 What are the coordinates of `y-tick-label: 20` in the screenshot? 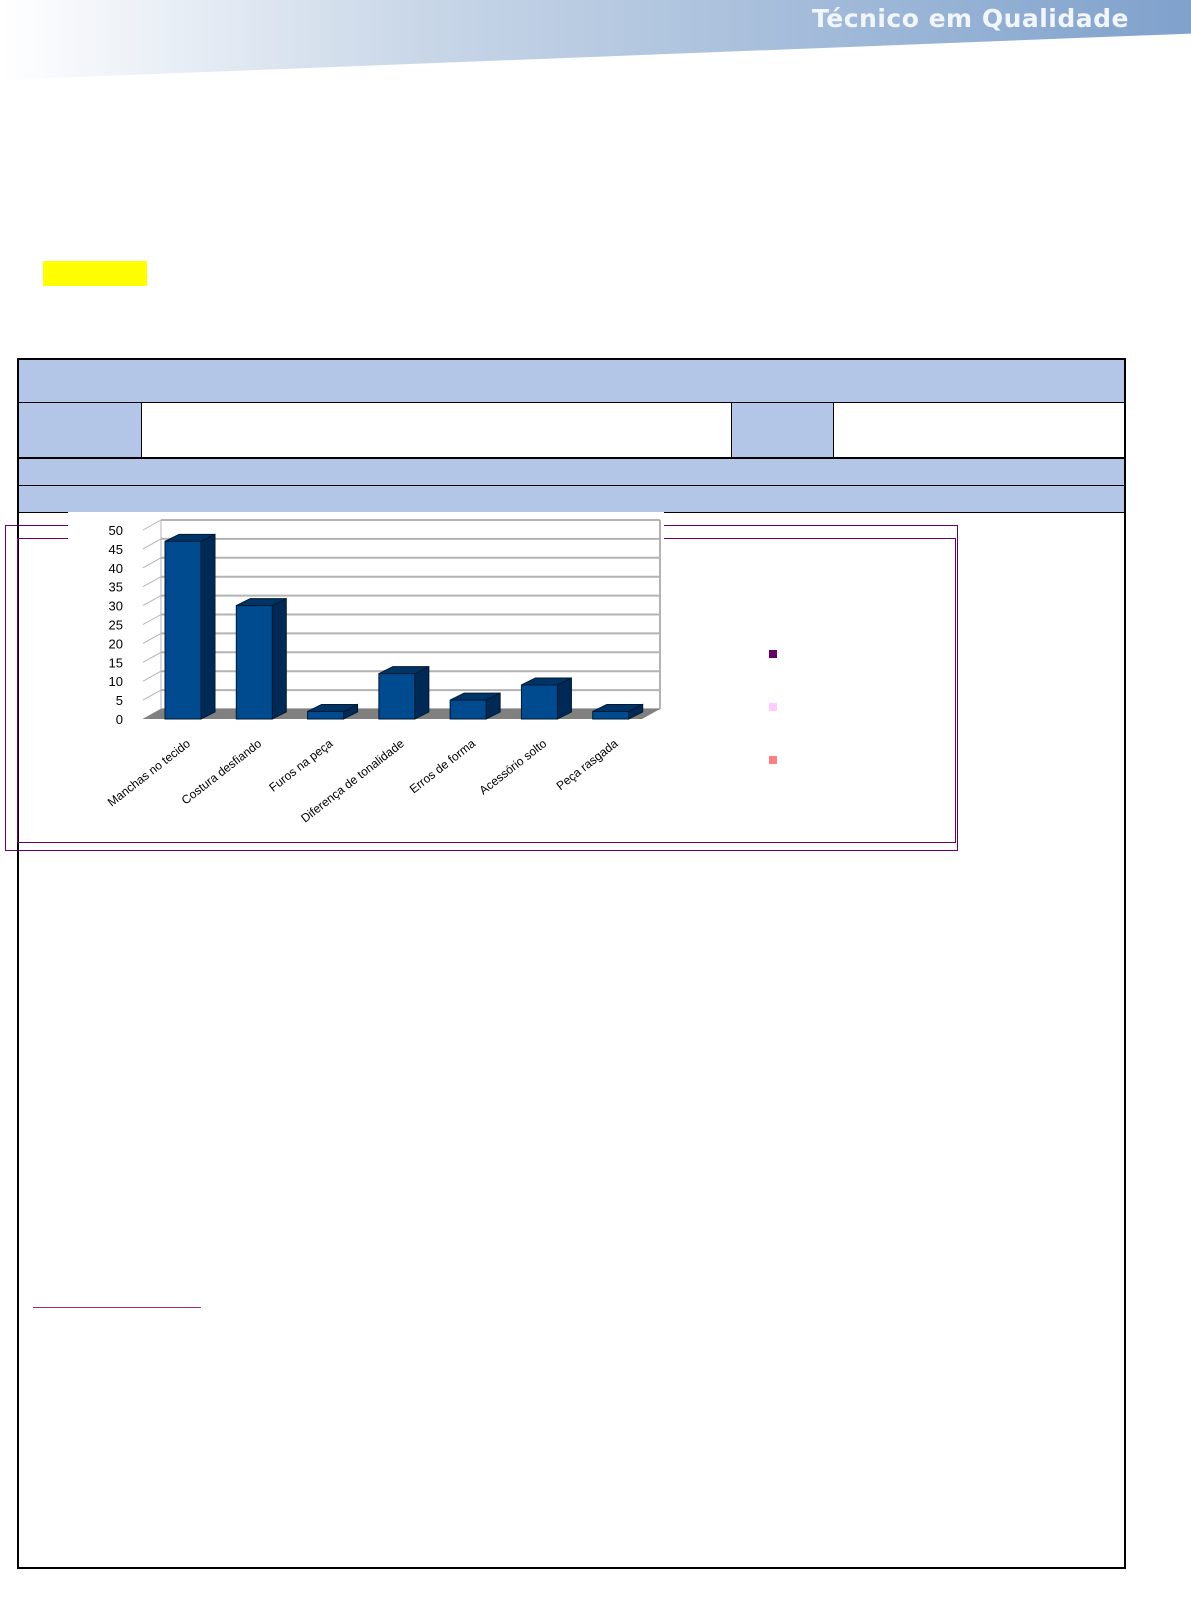 It's located at (116, 643).